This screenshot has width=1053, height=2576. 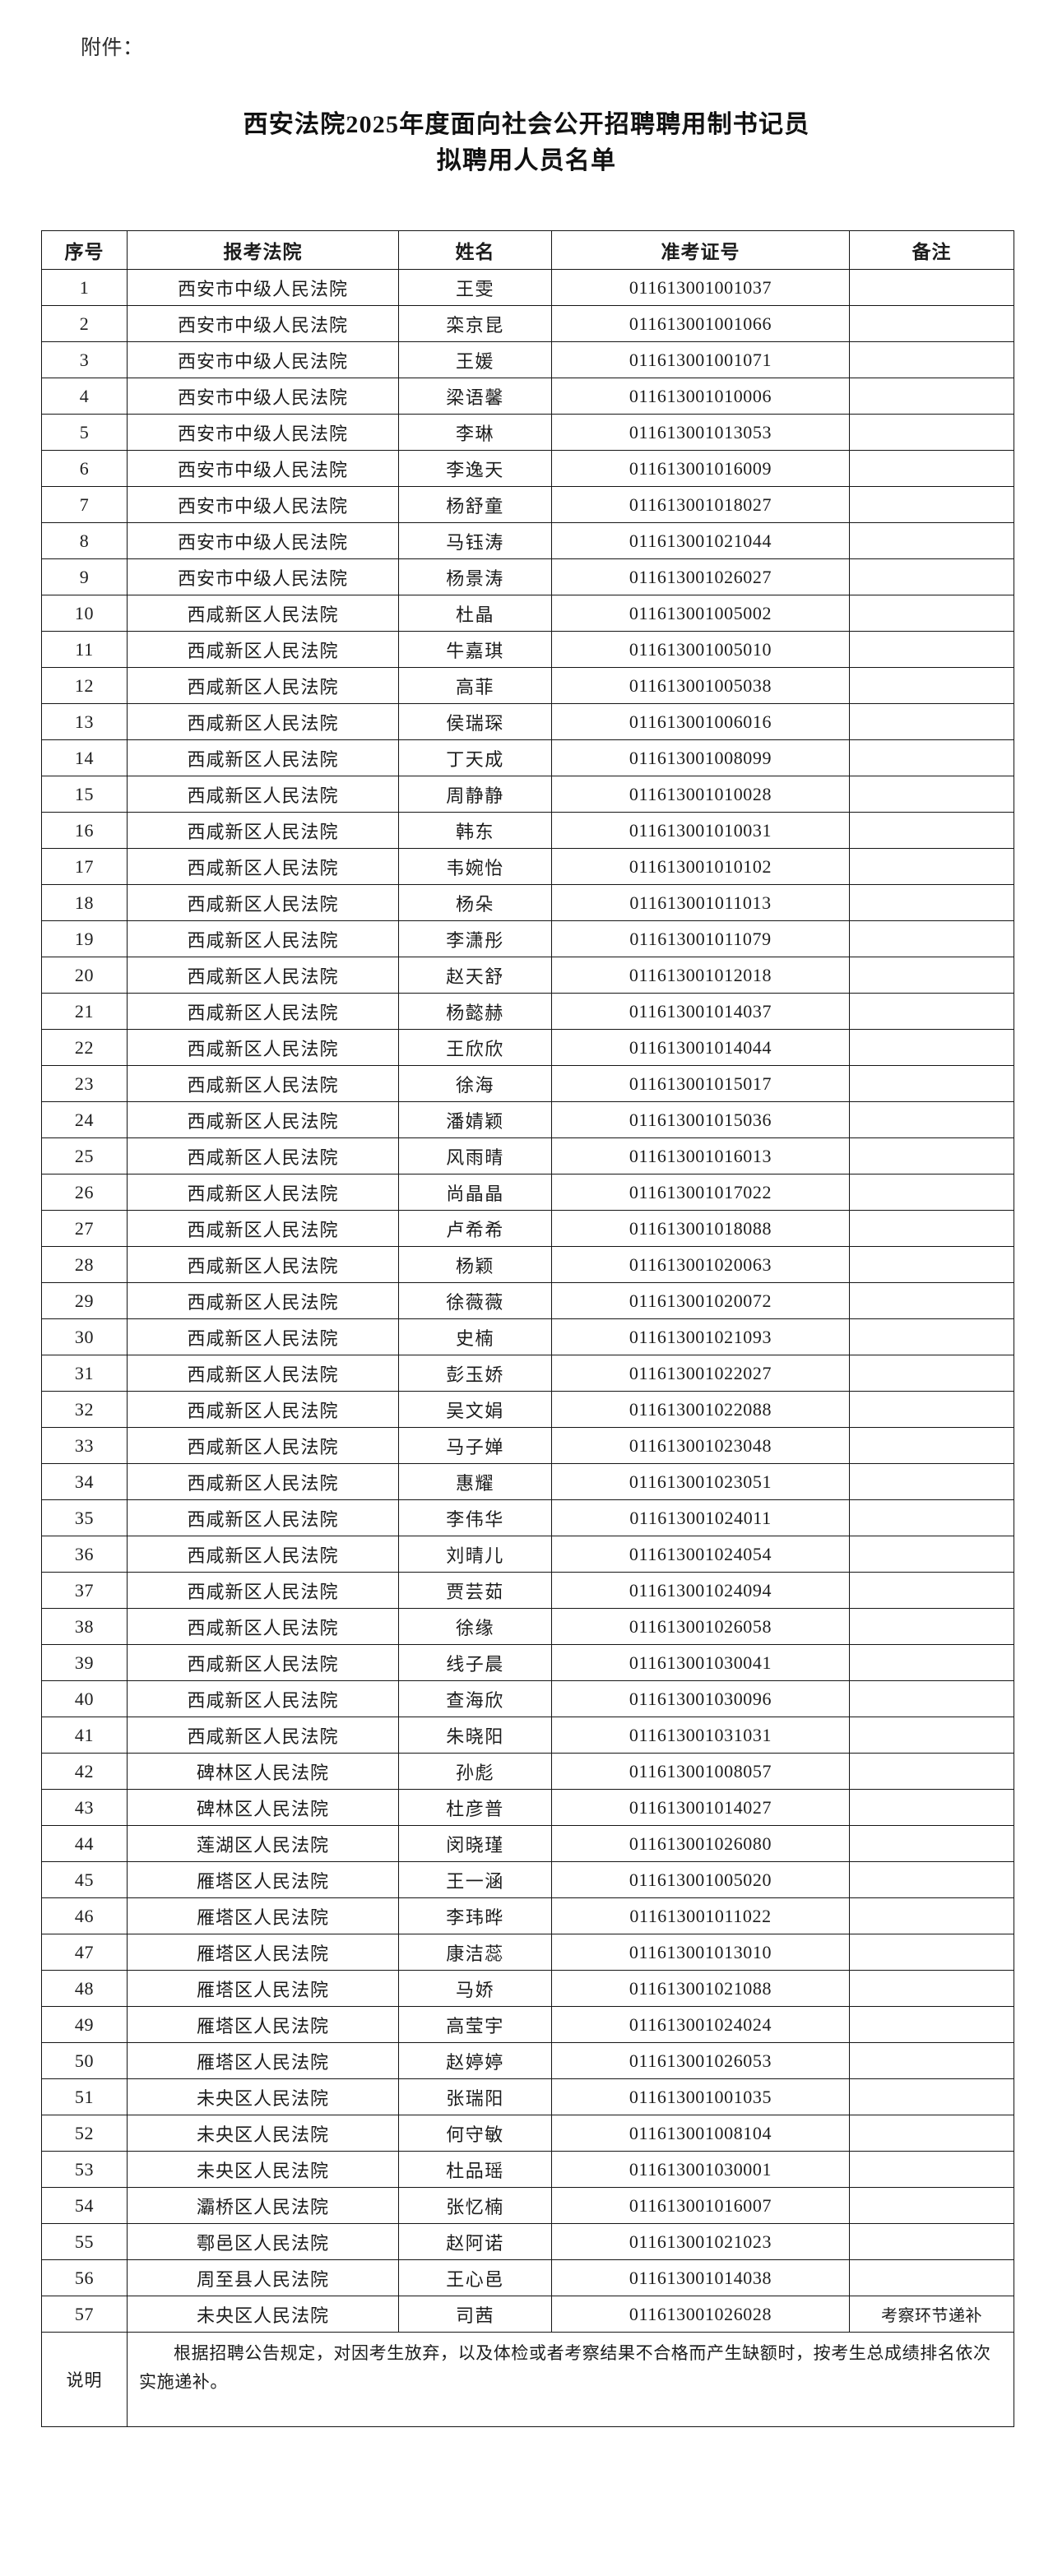 What do you see at coordinates (527, 722) in the screenshot?
I see `table-row: 13 西咸新区人民法院 侯瑞琛 011613001006016` at bounding box center [527, 722].